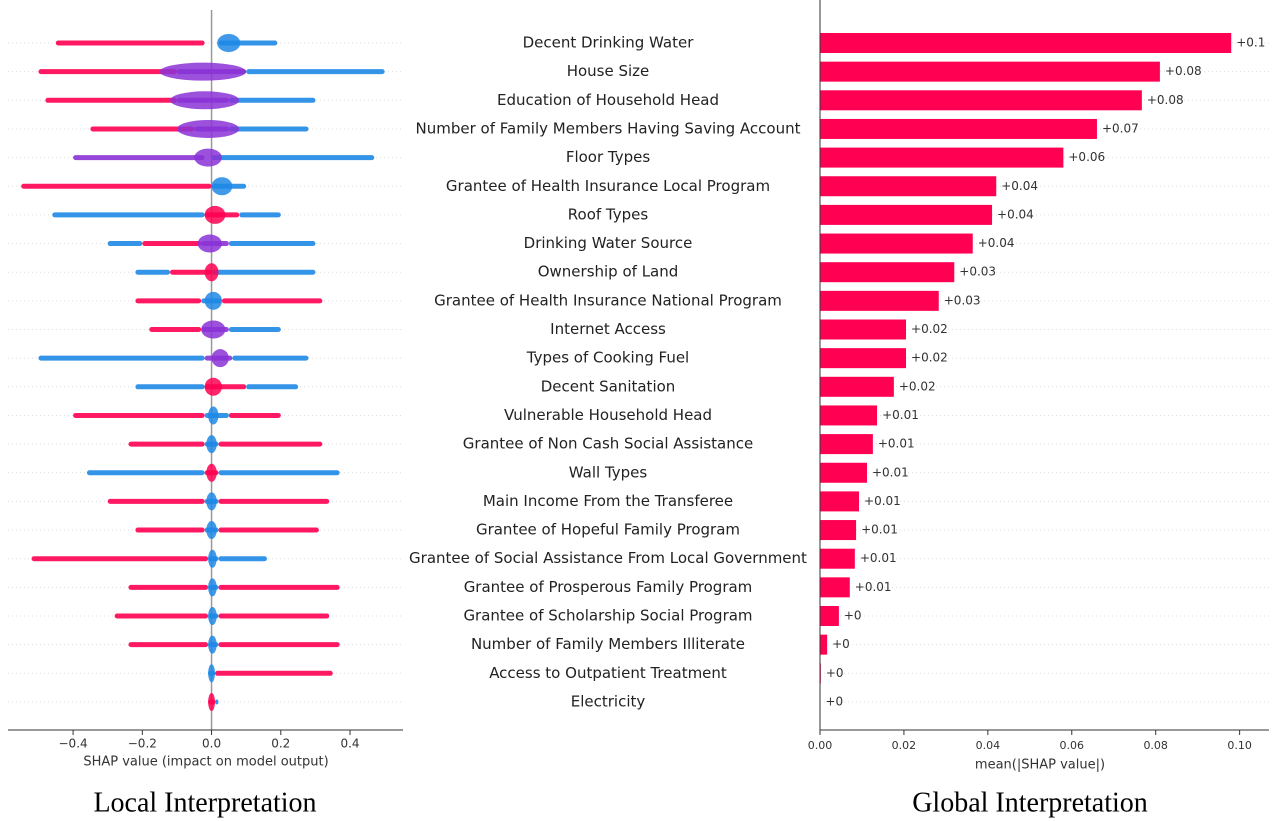 Image resolution: width=1273 pixels, height=821 pixels. What do you see at coordinates (608, 644) in the screenshot?
I see `category-label: Number of Family Members Illiterate` at bounding box center [608, 644].